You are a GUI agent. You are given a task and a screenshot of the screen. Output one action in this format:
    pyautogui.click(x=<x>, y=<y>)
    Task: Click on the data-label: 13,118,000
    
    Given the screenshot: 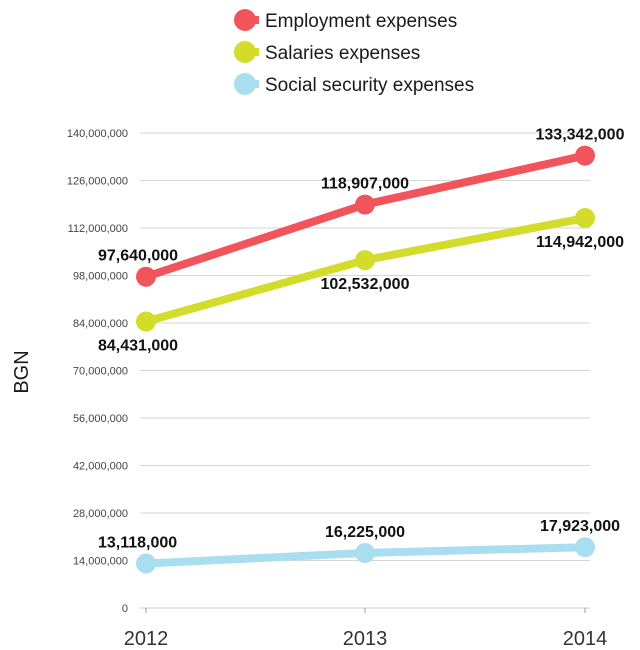 What is the action you would take?
    pyautogui.click(x=137, y=542)
    